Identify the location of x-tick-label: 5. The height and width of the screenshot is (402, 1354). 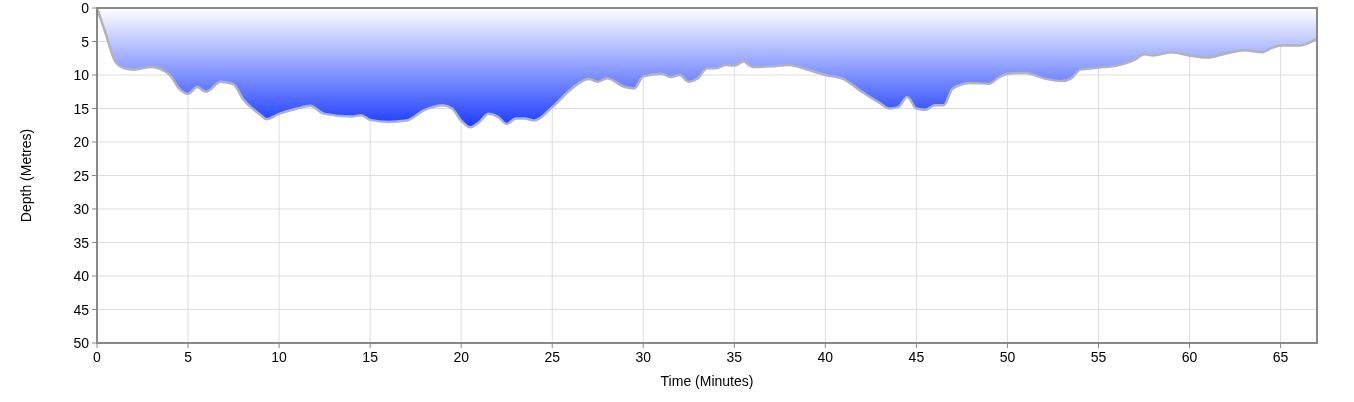
(188, 357).